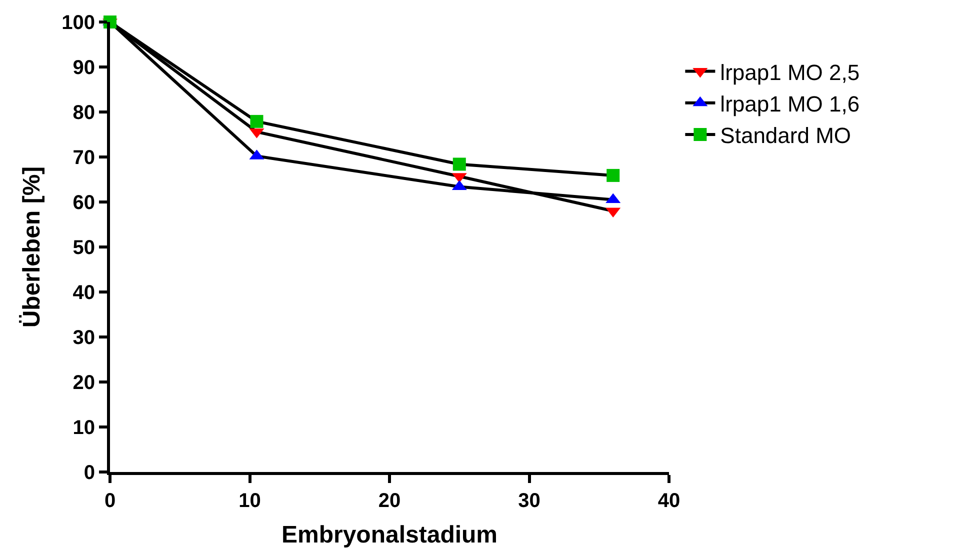  What do you see at coordinates (83, 338) in the screenshot?
I see `y-tick-label: 30` at bounding box center [83, 338].